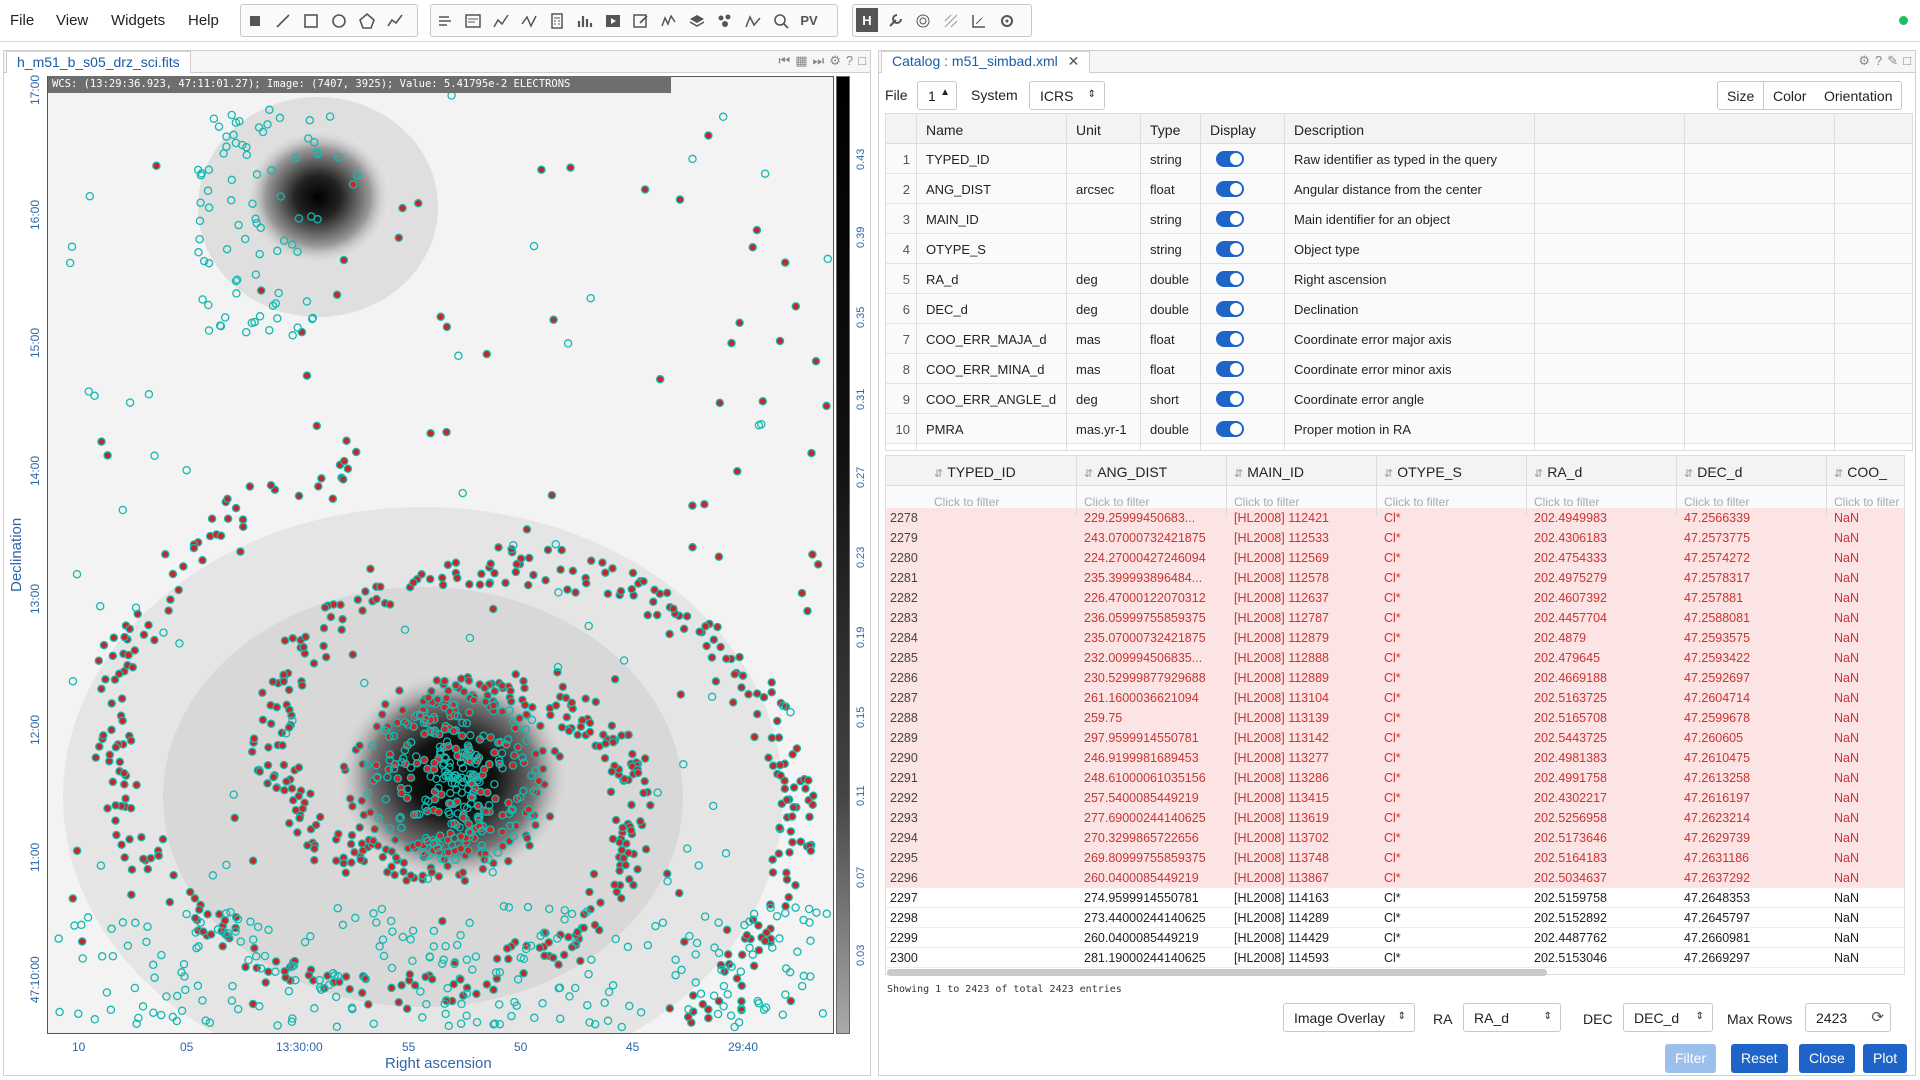 The image size is (1920, 1080). What do you see at coordinates (1217, 972) in the screenshot?
I see `horizontal-scrollbar` at bounding box center [1217, 972].